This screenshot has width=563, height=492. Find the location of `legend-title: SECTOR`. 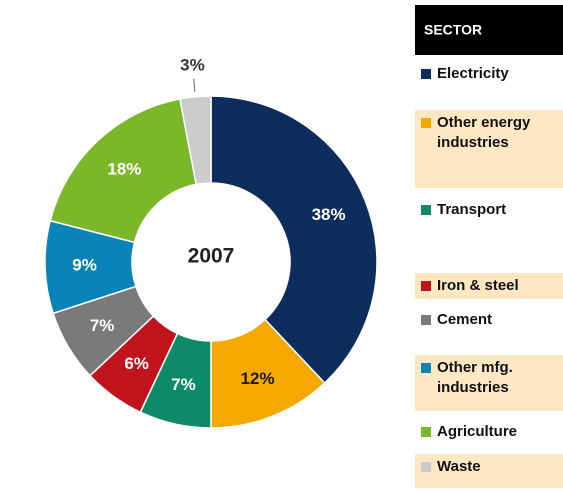

legend-title: SECTOR is located at coordinates (453, 30).